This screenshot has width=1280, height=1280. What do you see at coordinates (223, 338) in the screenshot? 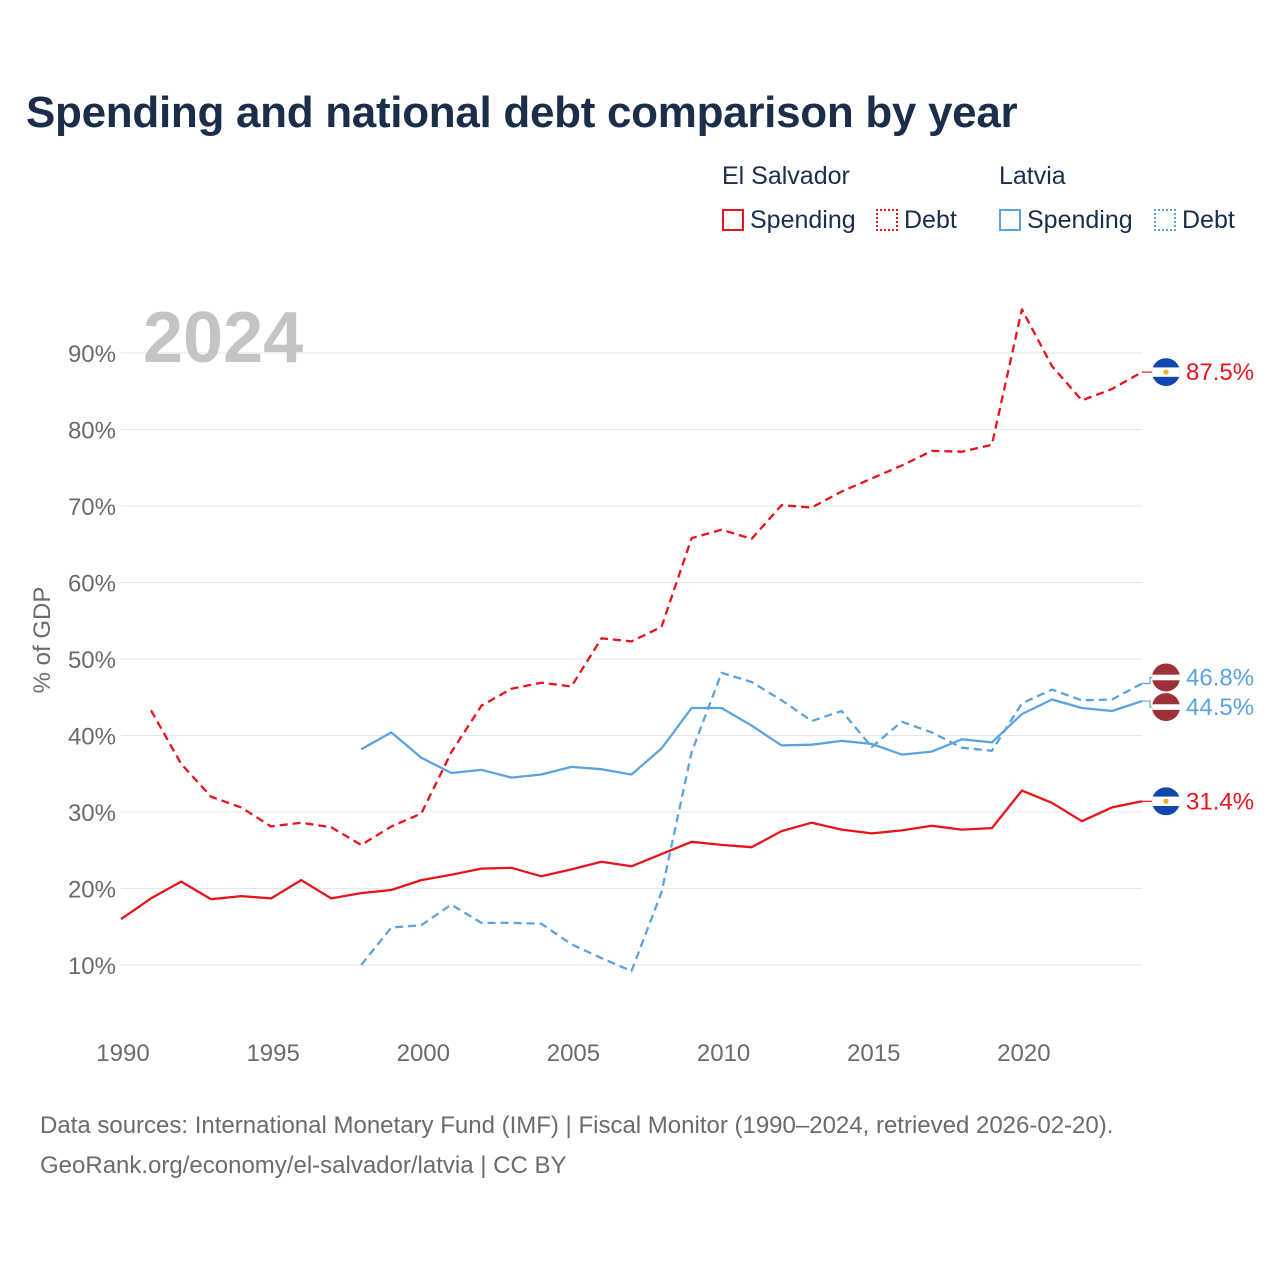
I see `year-watermark: 2024` at bounding box center [223, 338].